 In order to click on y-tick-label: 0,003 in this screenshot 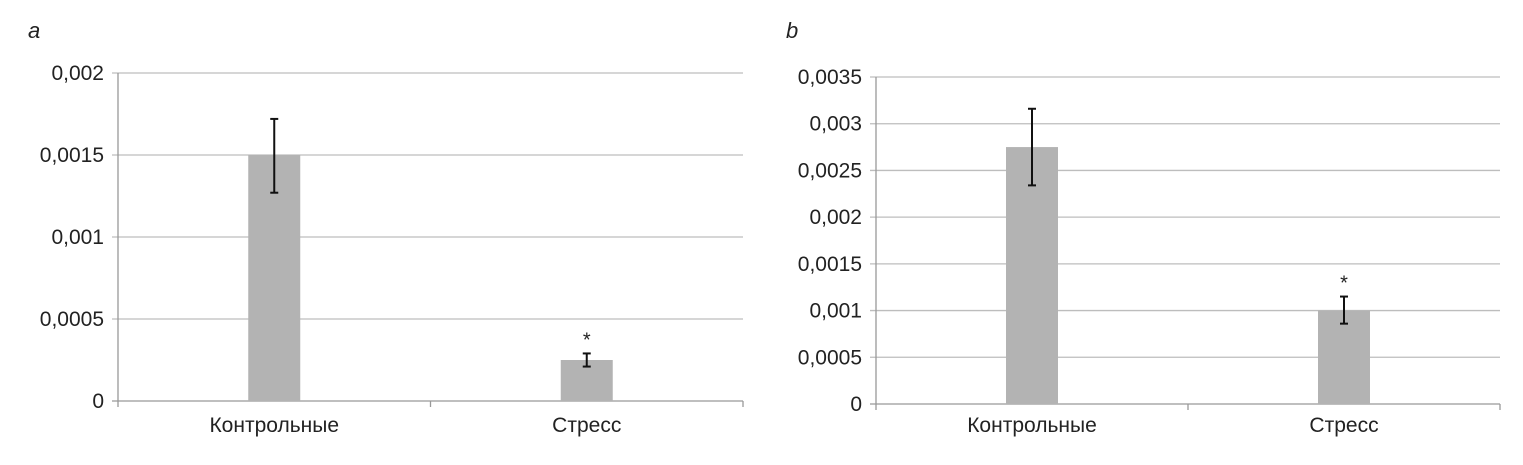, I will do `click(835, 124)`.